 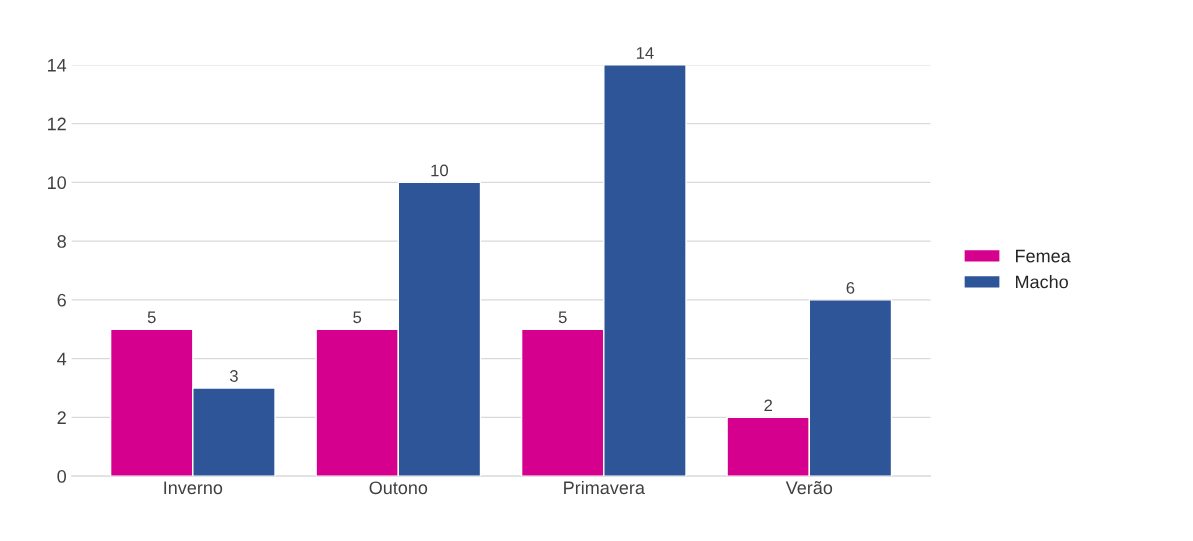 What do you see at coordinates (809, 488) in the screenshot?
I see `x-tick-label: Verão` at bounding box center [809, 488].